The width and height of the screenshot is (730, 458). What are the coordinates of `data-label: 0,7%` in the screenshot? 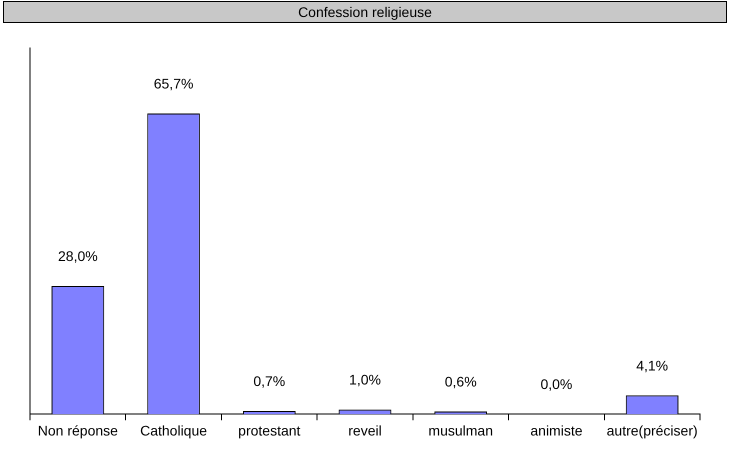 It's located at (269, 380).